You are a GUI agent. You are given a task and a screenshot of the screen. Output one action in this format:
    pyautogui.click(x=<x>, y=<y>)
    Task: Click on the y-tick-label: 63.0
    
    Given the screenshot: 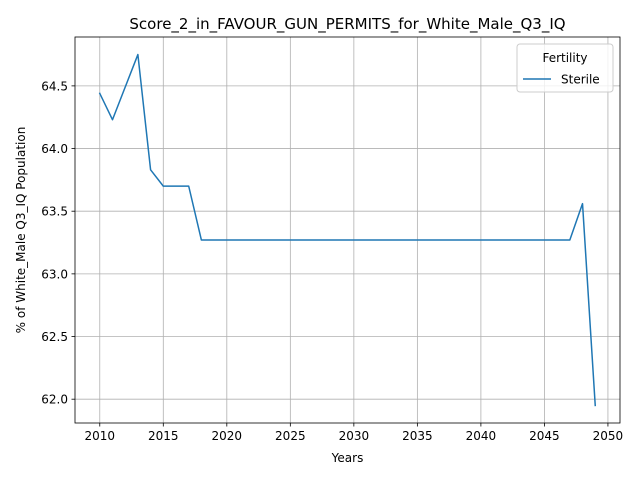 What is the action you would take?
    pyautogui.click(x=54, y=274)
    